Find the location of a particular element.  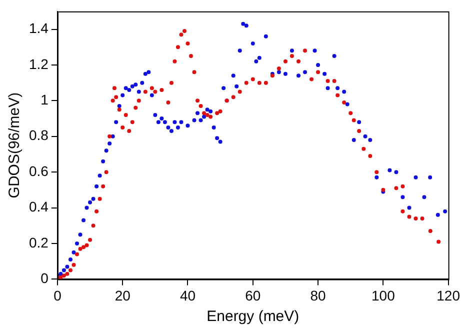

y-tick-label: 0.4 is located at coordinates (38, 206).